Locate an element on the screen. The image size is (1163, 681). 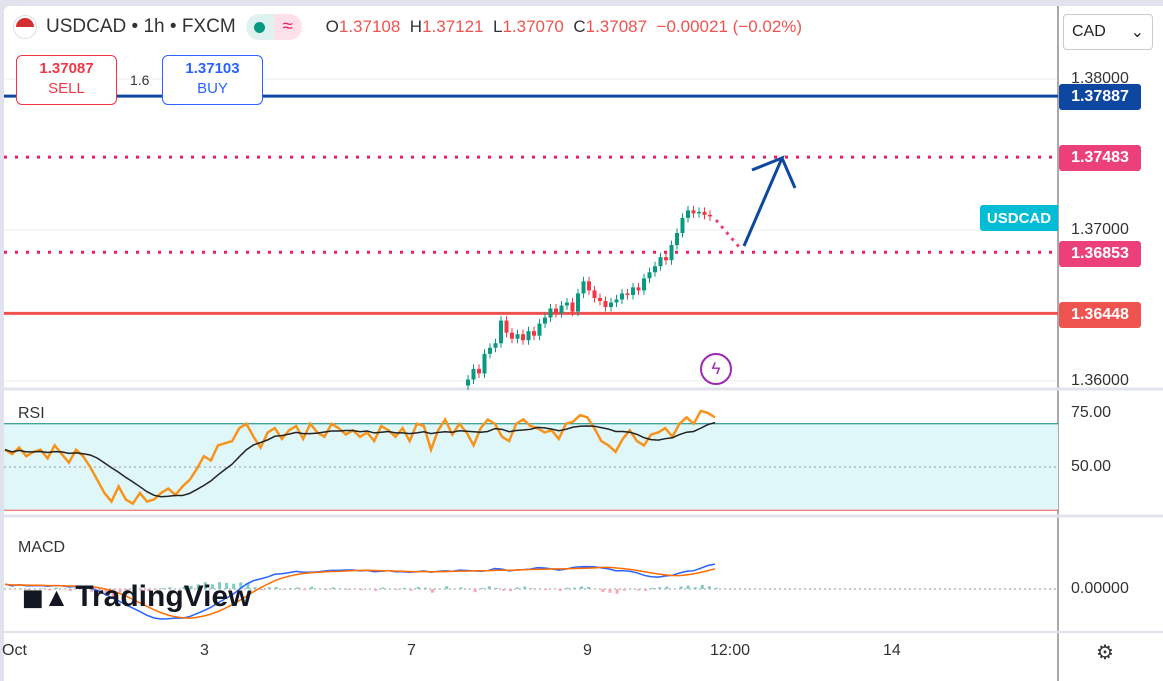
rsi-tick: 75.00 is located at coordinates (1091, 412).